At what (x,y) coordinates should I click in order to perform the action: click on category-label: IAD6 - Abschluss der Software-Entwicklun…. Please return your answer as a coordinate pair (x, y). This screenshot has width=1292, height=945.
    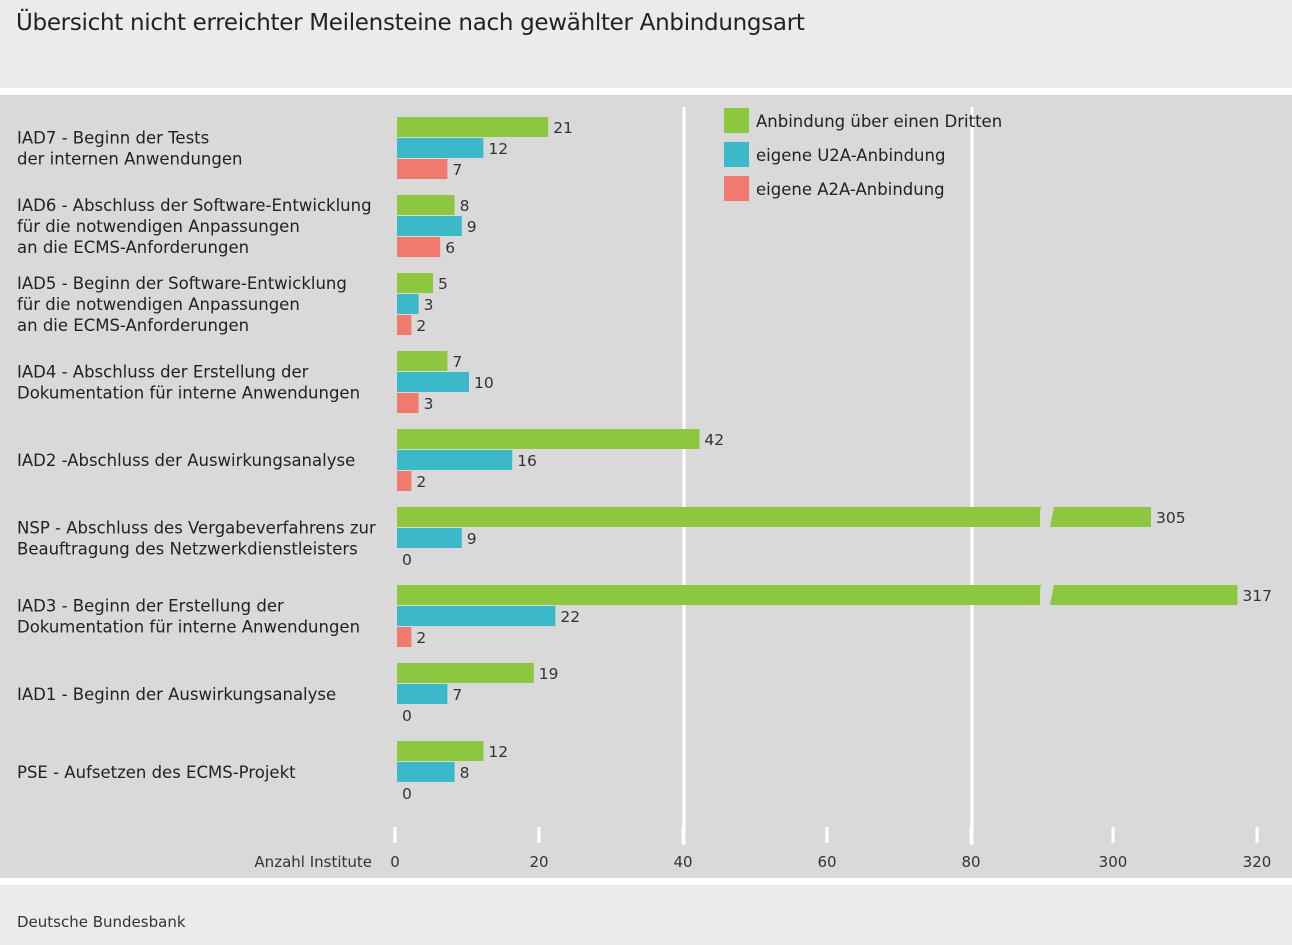
    Looking at the image, I should click on (194, 205).